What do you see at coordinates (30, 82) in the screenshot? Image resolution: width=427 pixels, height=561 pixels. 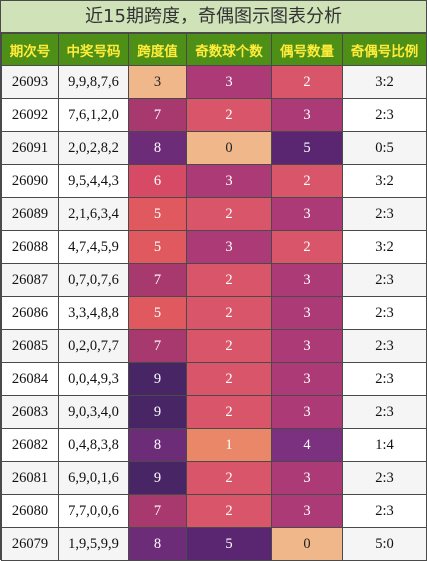 I see `issue-cell: 26093` at bounding box center [30, 82].